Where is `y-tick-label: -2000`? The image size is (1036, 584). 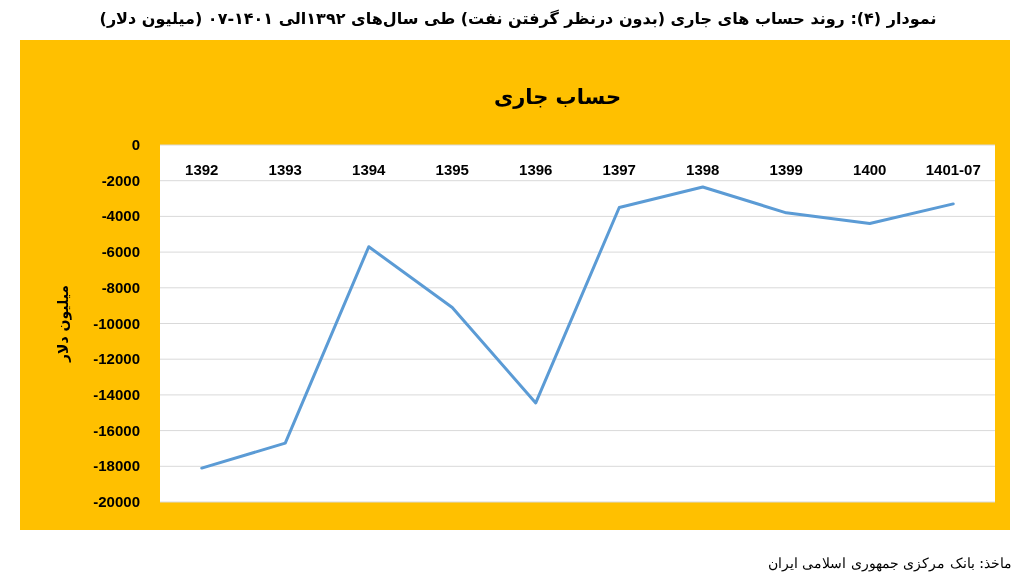 y-tick-label: -2000 is located at coordinates (120, 180).